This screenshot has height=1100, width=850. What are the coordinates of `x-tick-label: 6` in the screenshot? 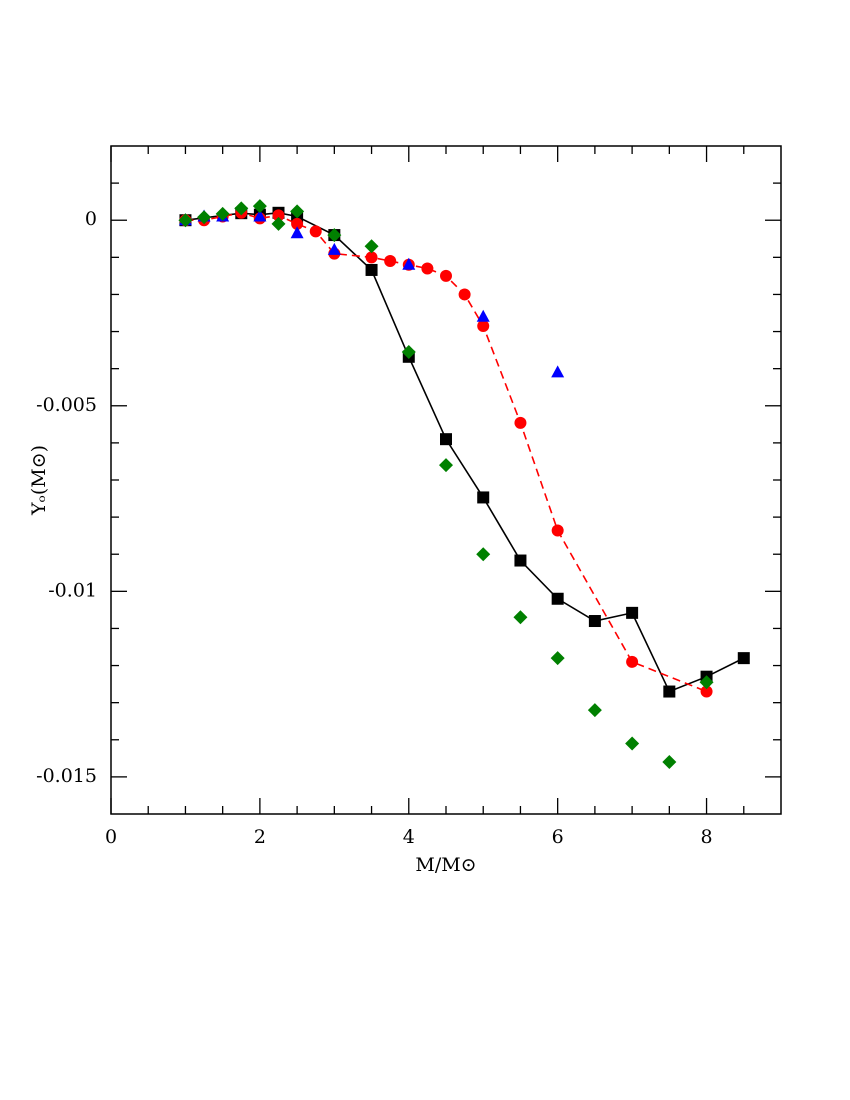 It's located at (558, 837).